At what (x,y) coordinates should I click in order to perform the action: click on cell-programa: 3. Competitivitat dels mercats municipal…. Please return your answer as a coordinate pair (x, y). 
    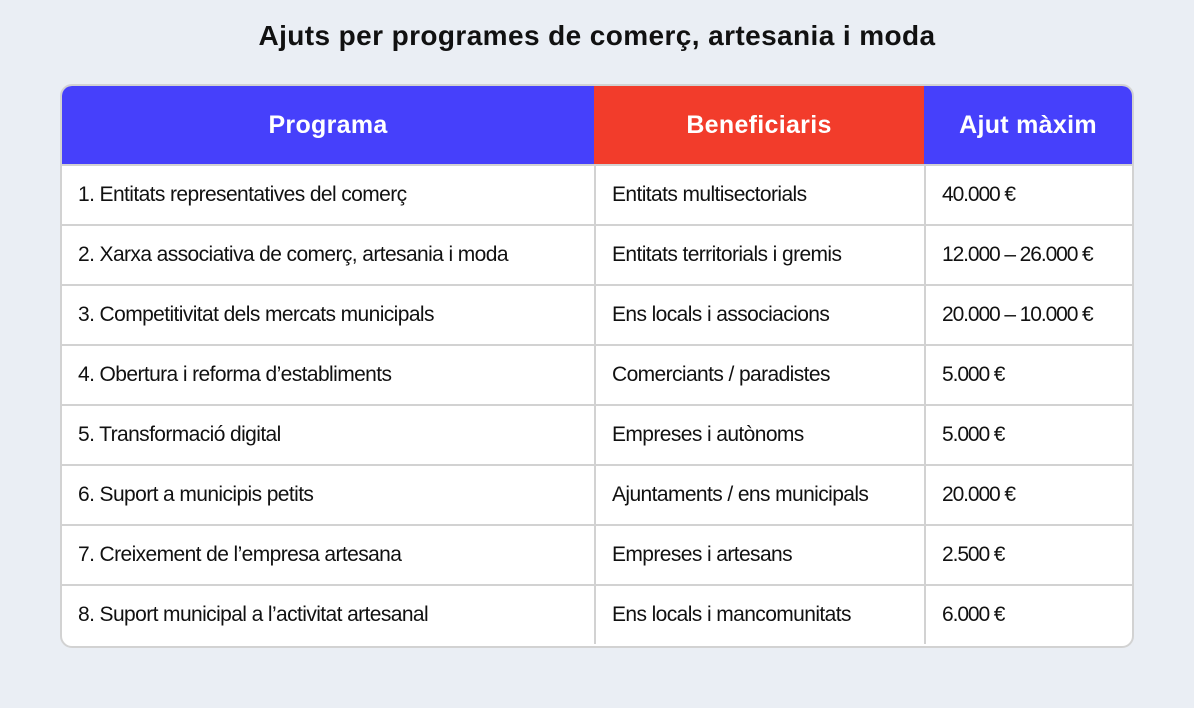
    Looking at the image, I should click on (256, 314).